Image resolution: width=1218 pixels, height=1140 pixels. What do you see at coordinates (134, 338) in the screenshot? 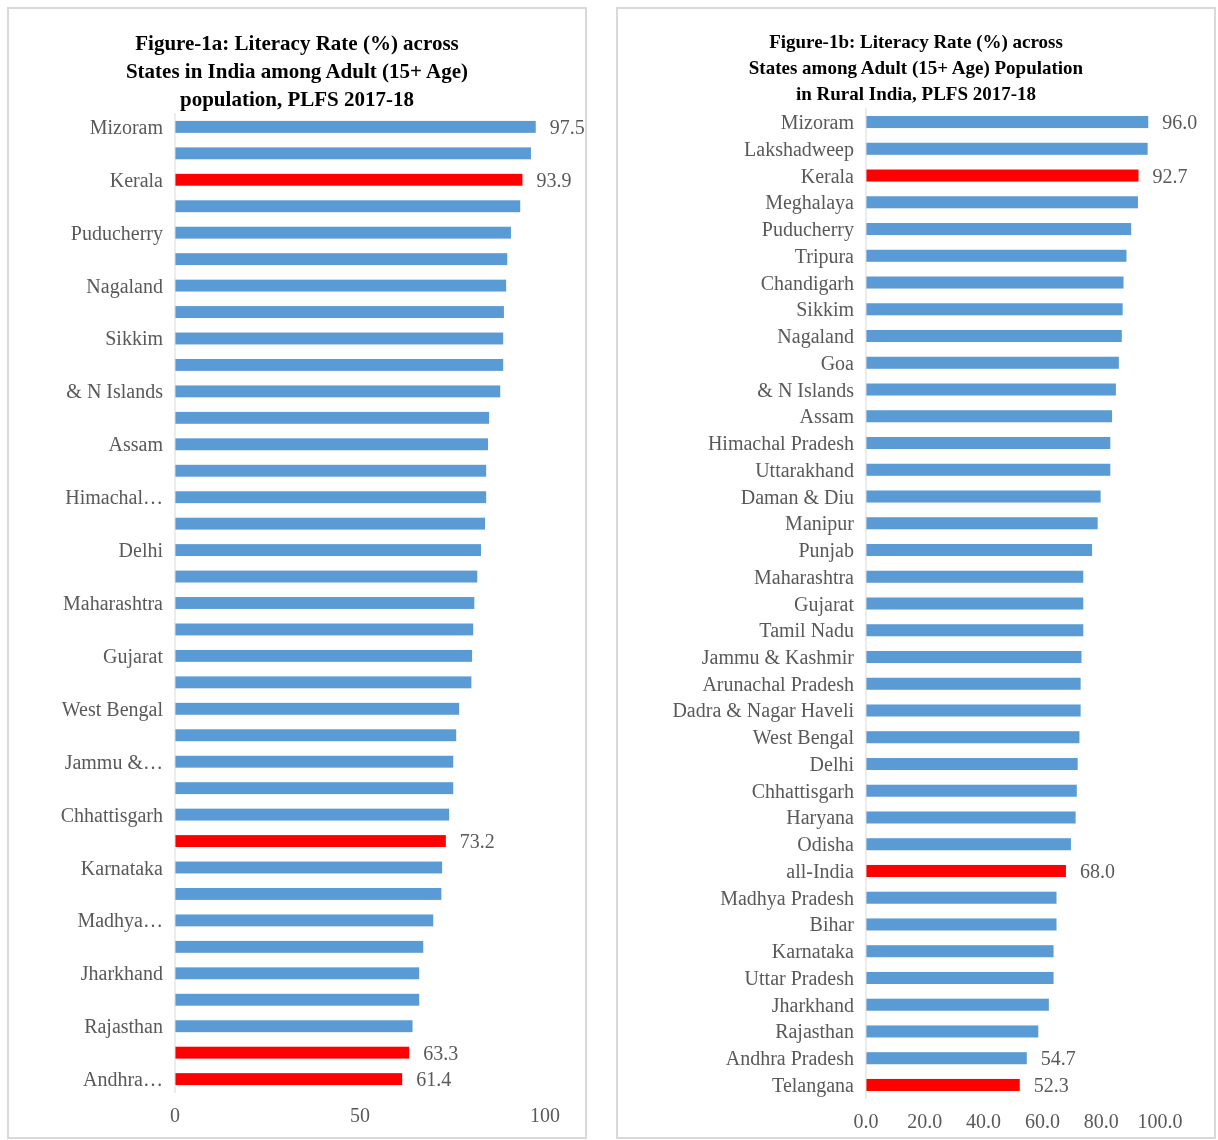
I see `y-tick-label: Sikkim` at bounding box center [134, 338].